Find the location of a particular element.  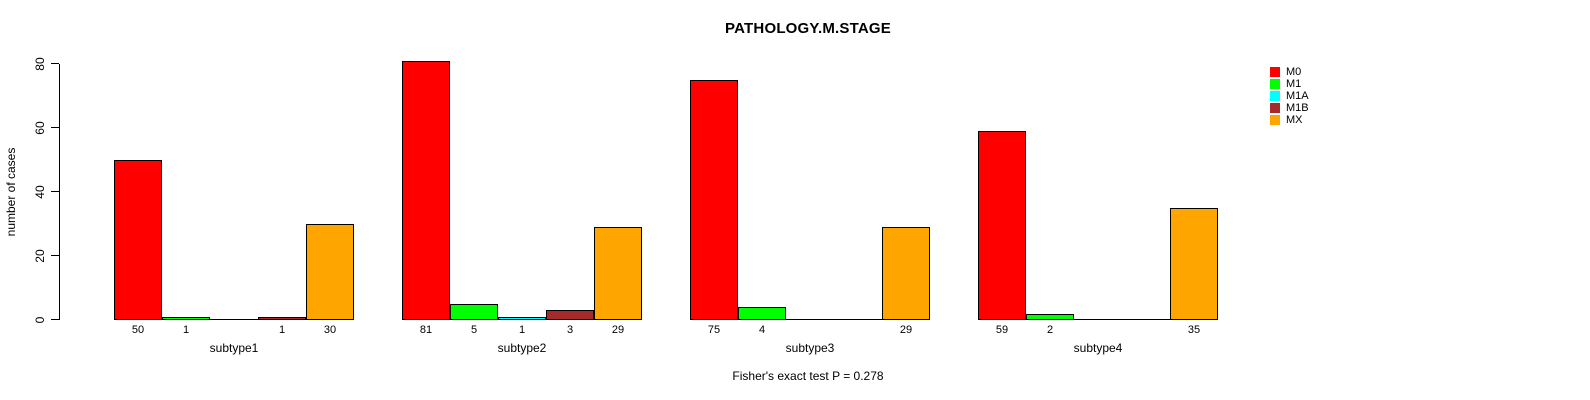

legend-label: M1A is located at coordinates (1297, 96).